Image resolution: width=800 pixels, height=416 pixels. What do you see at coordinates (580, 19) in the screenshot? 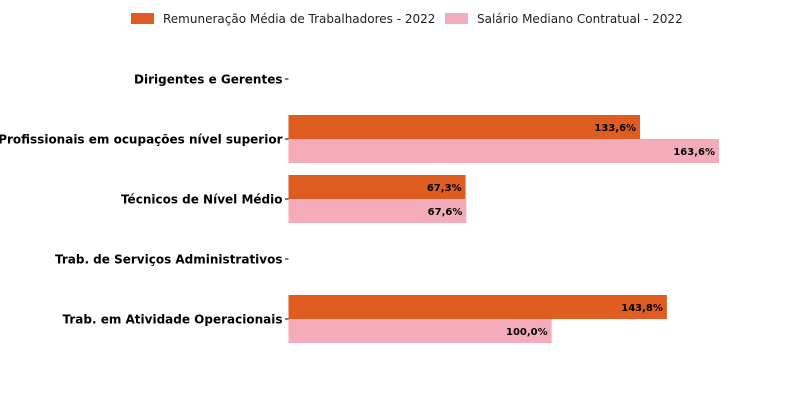
I see `legend-label-2: Salário Mediano Contratual - 2022` at bounding box center [580, 19].